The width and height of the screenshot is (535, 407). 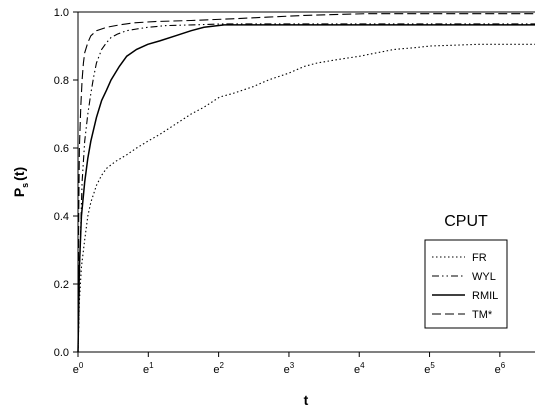 What do you see at coordinates (359, 368) in the screenshot?
I see `x-tick-label: e4` at bounding box center [359, 368].